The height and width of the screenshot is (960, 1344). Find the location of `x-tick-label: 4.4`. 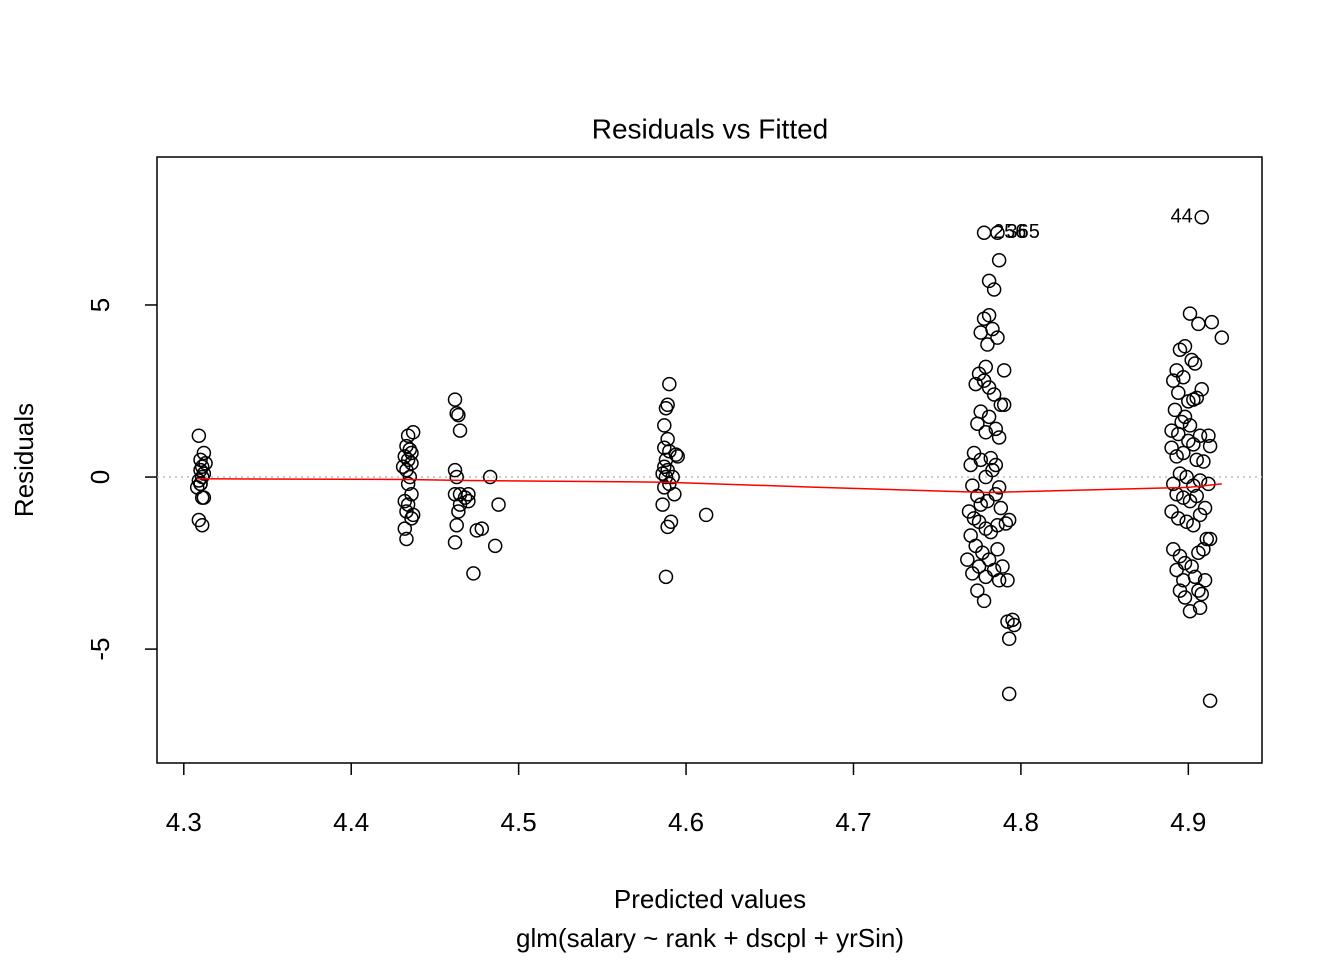

x-tick-label: 4.4 is located at coordinates (351, 822).